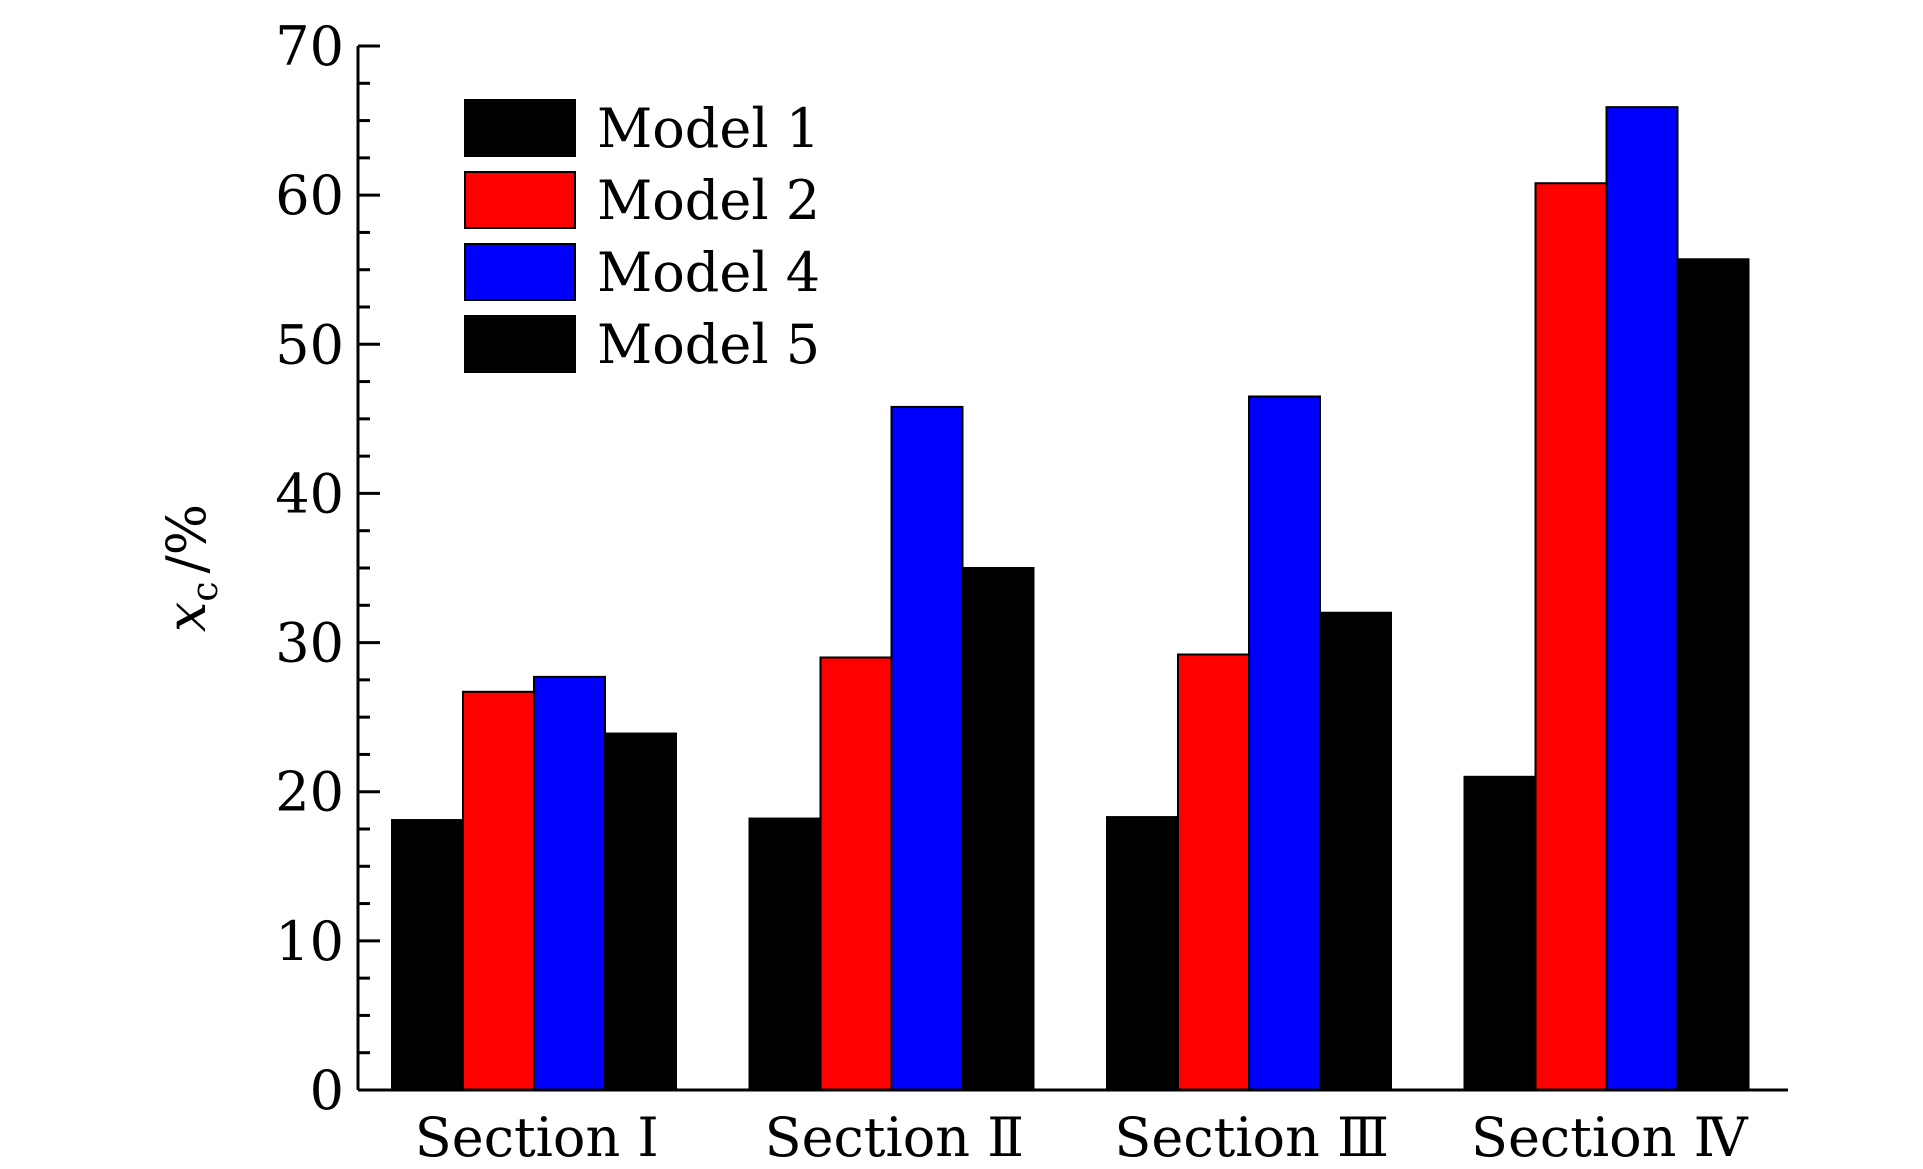  Describe the element at coordinates (309, 792) in the screenshot. I see `y-tick-label: 20` at that location.